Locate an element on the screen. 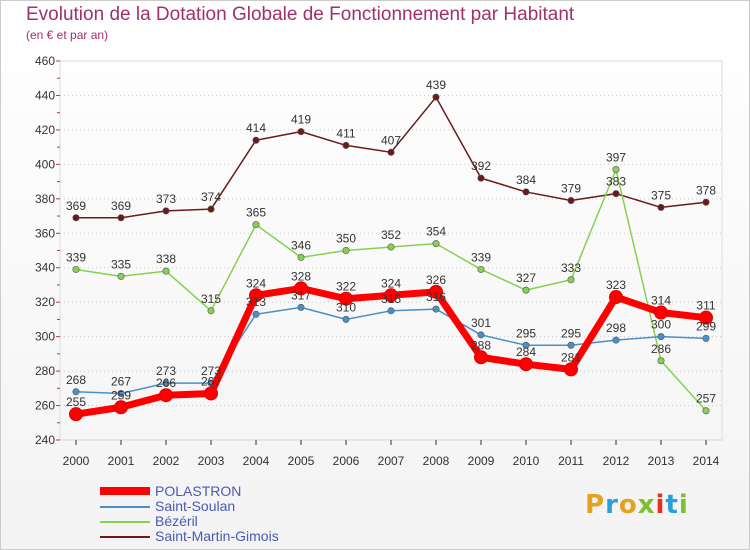 The image size is (750, 550). data-label: 322 is located at coordinates (346, 287).